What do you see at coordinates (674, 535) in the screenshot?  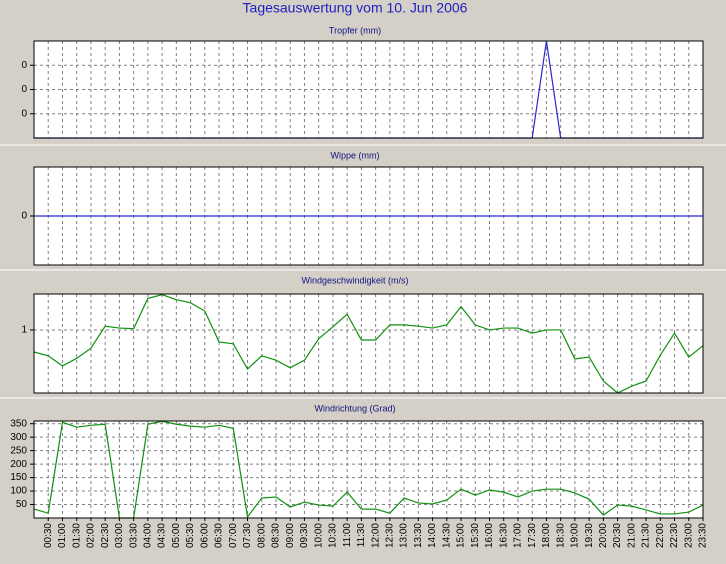 I see `x-tick-label: 22:30` at bounding box center [674, 535].